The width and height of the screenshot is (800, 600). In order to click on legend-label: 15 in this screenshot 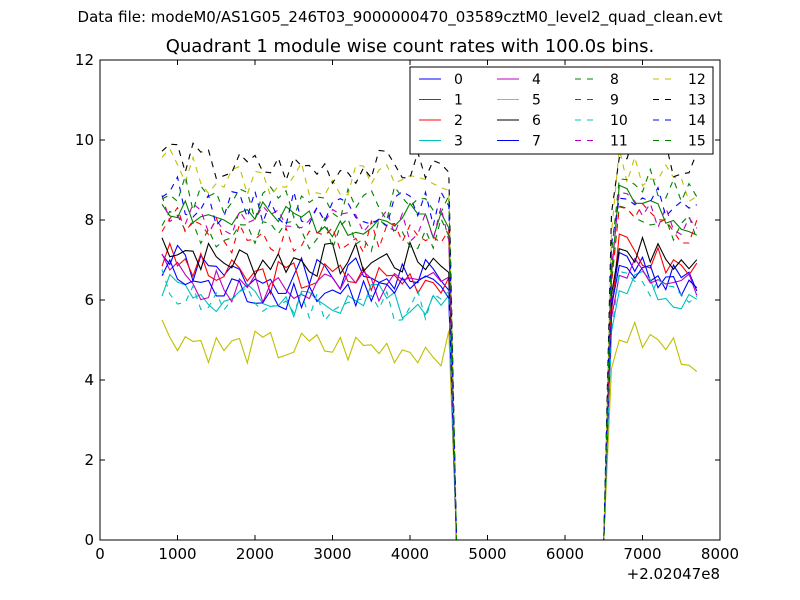, I will do `click(697, 142)`.